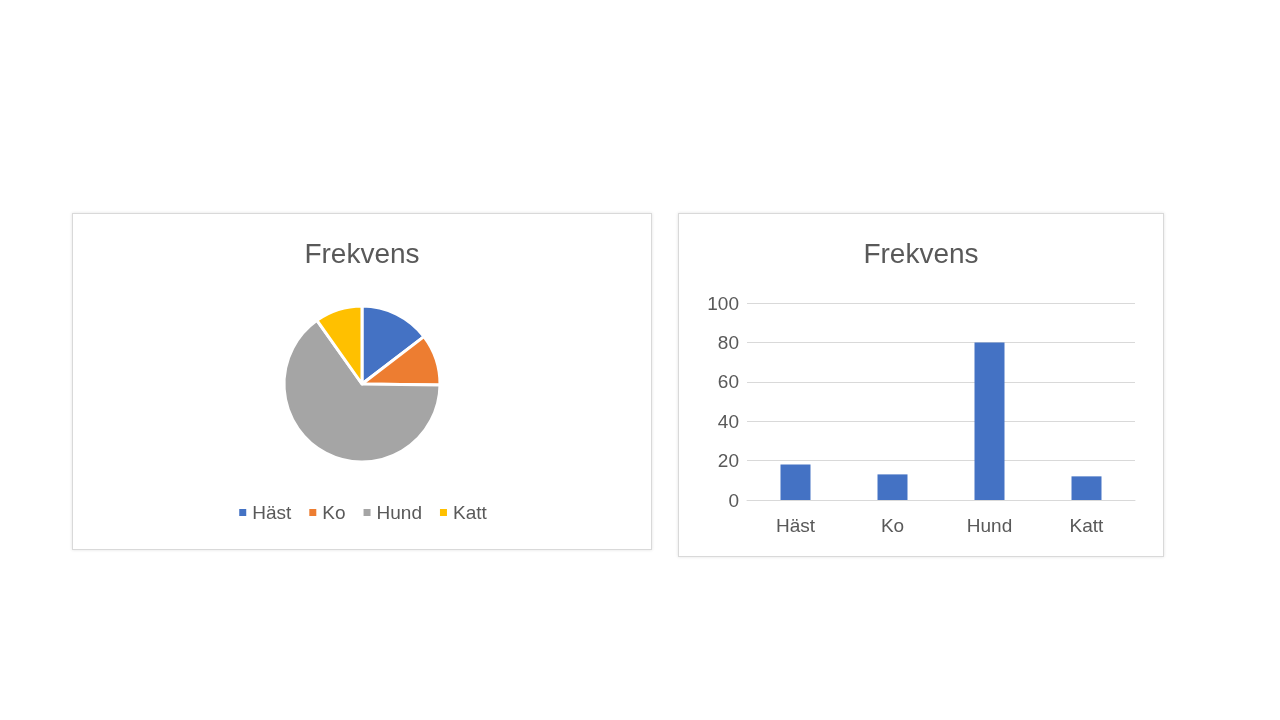 The height and width of the screenshot is (720, 1280). Describe the element at coordinates (728, 342) in the screenshot. I see `y-tick-label: 80` at that location.